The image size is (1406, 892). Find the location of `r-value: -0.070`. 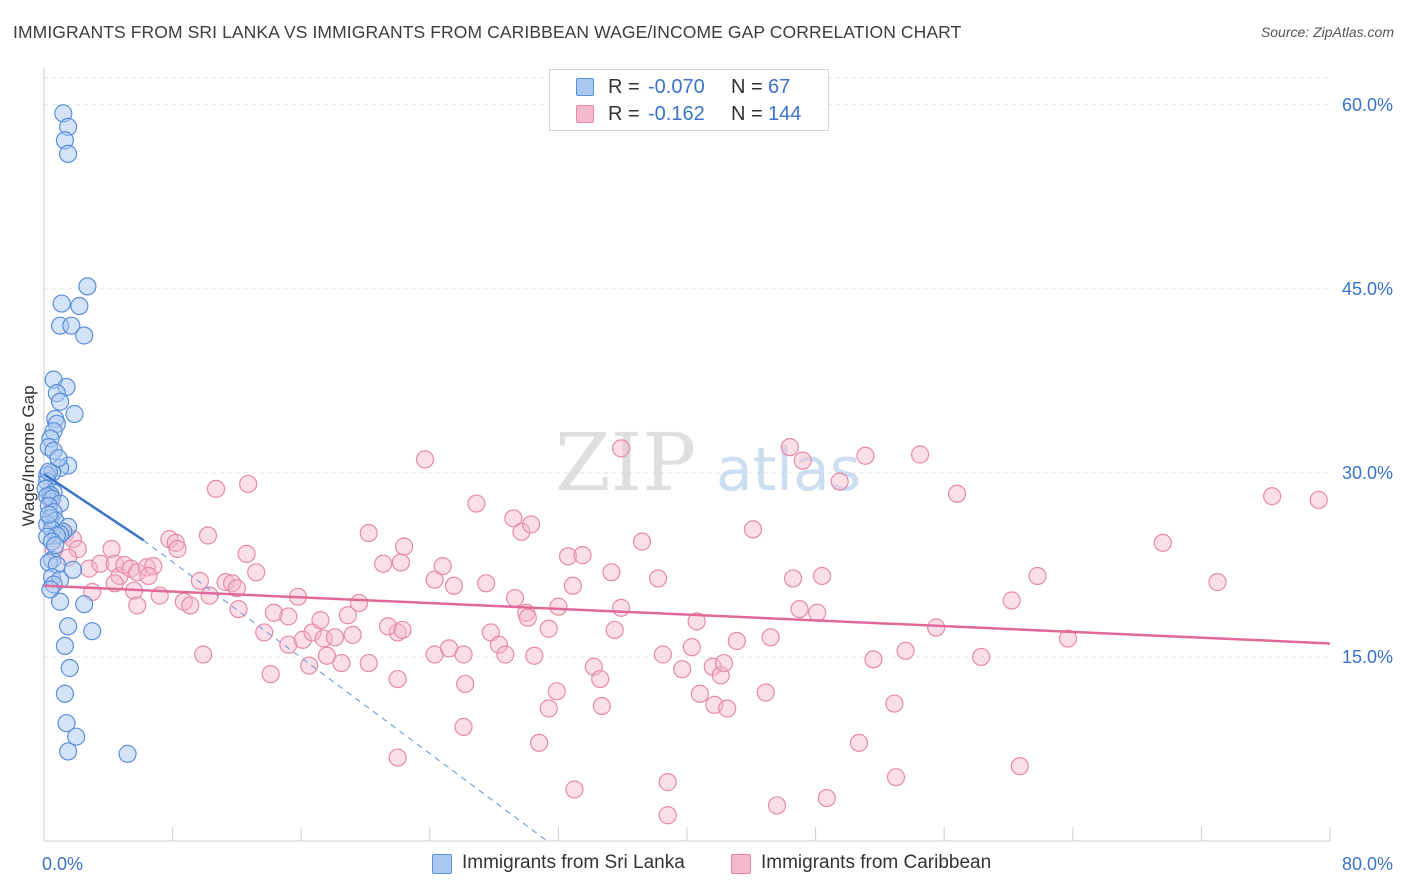

r-value: -0.070 is located at coordinates (676, 87).